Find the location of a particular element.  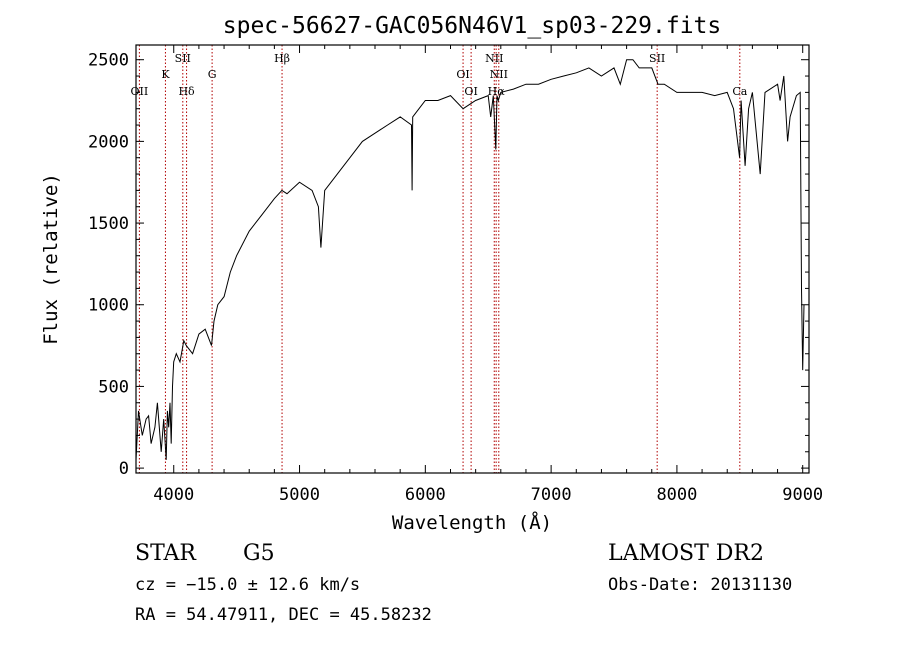

survey-name: LAMOST DR2 is located at coordinates (686, 553).